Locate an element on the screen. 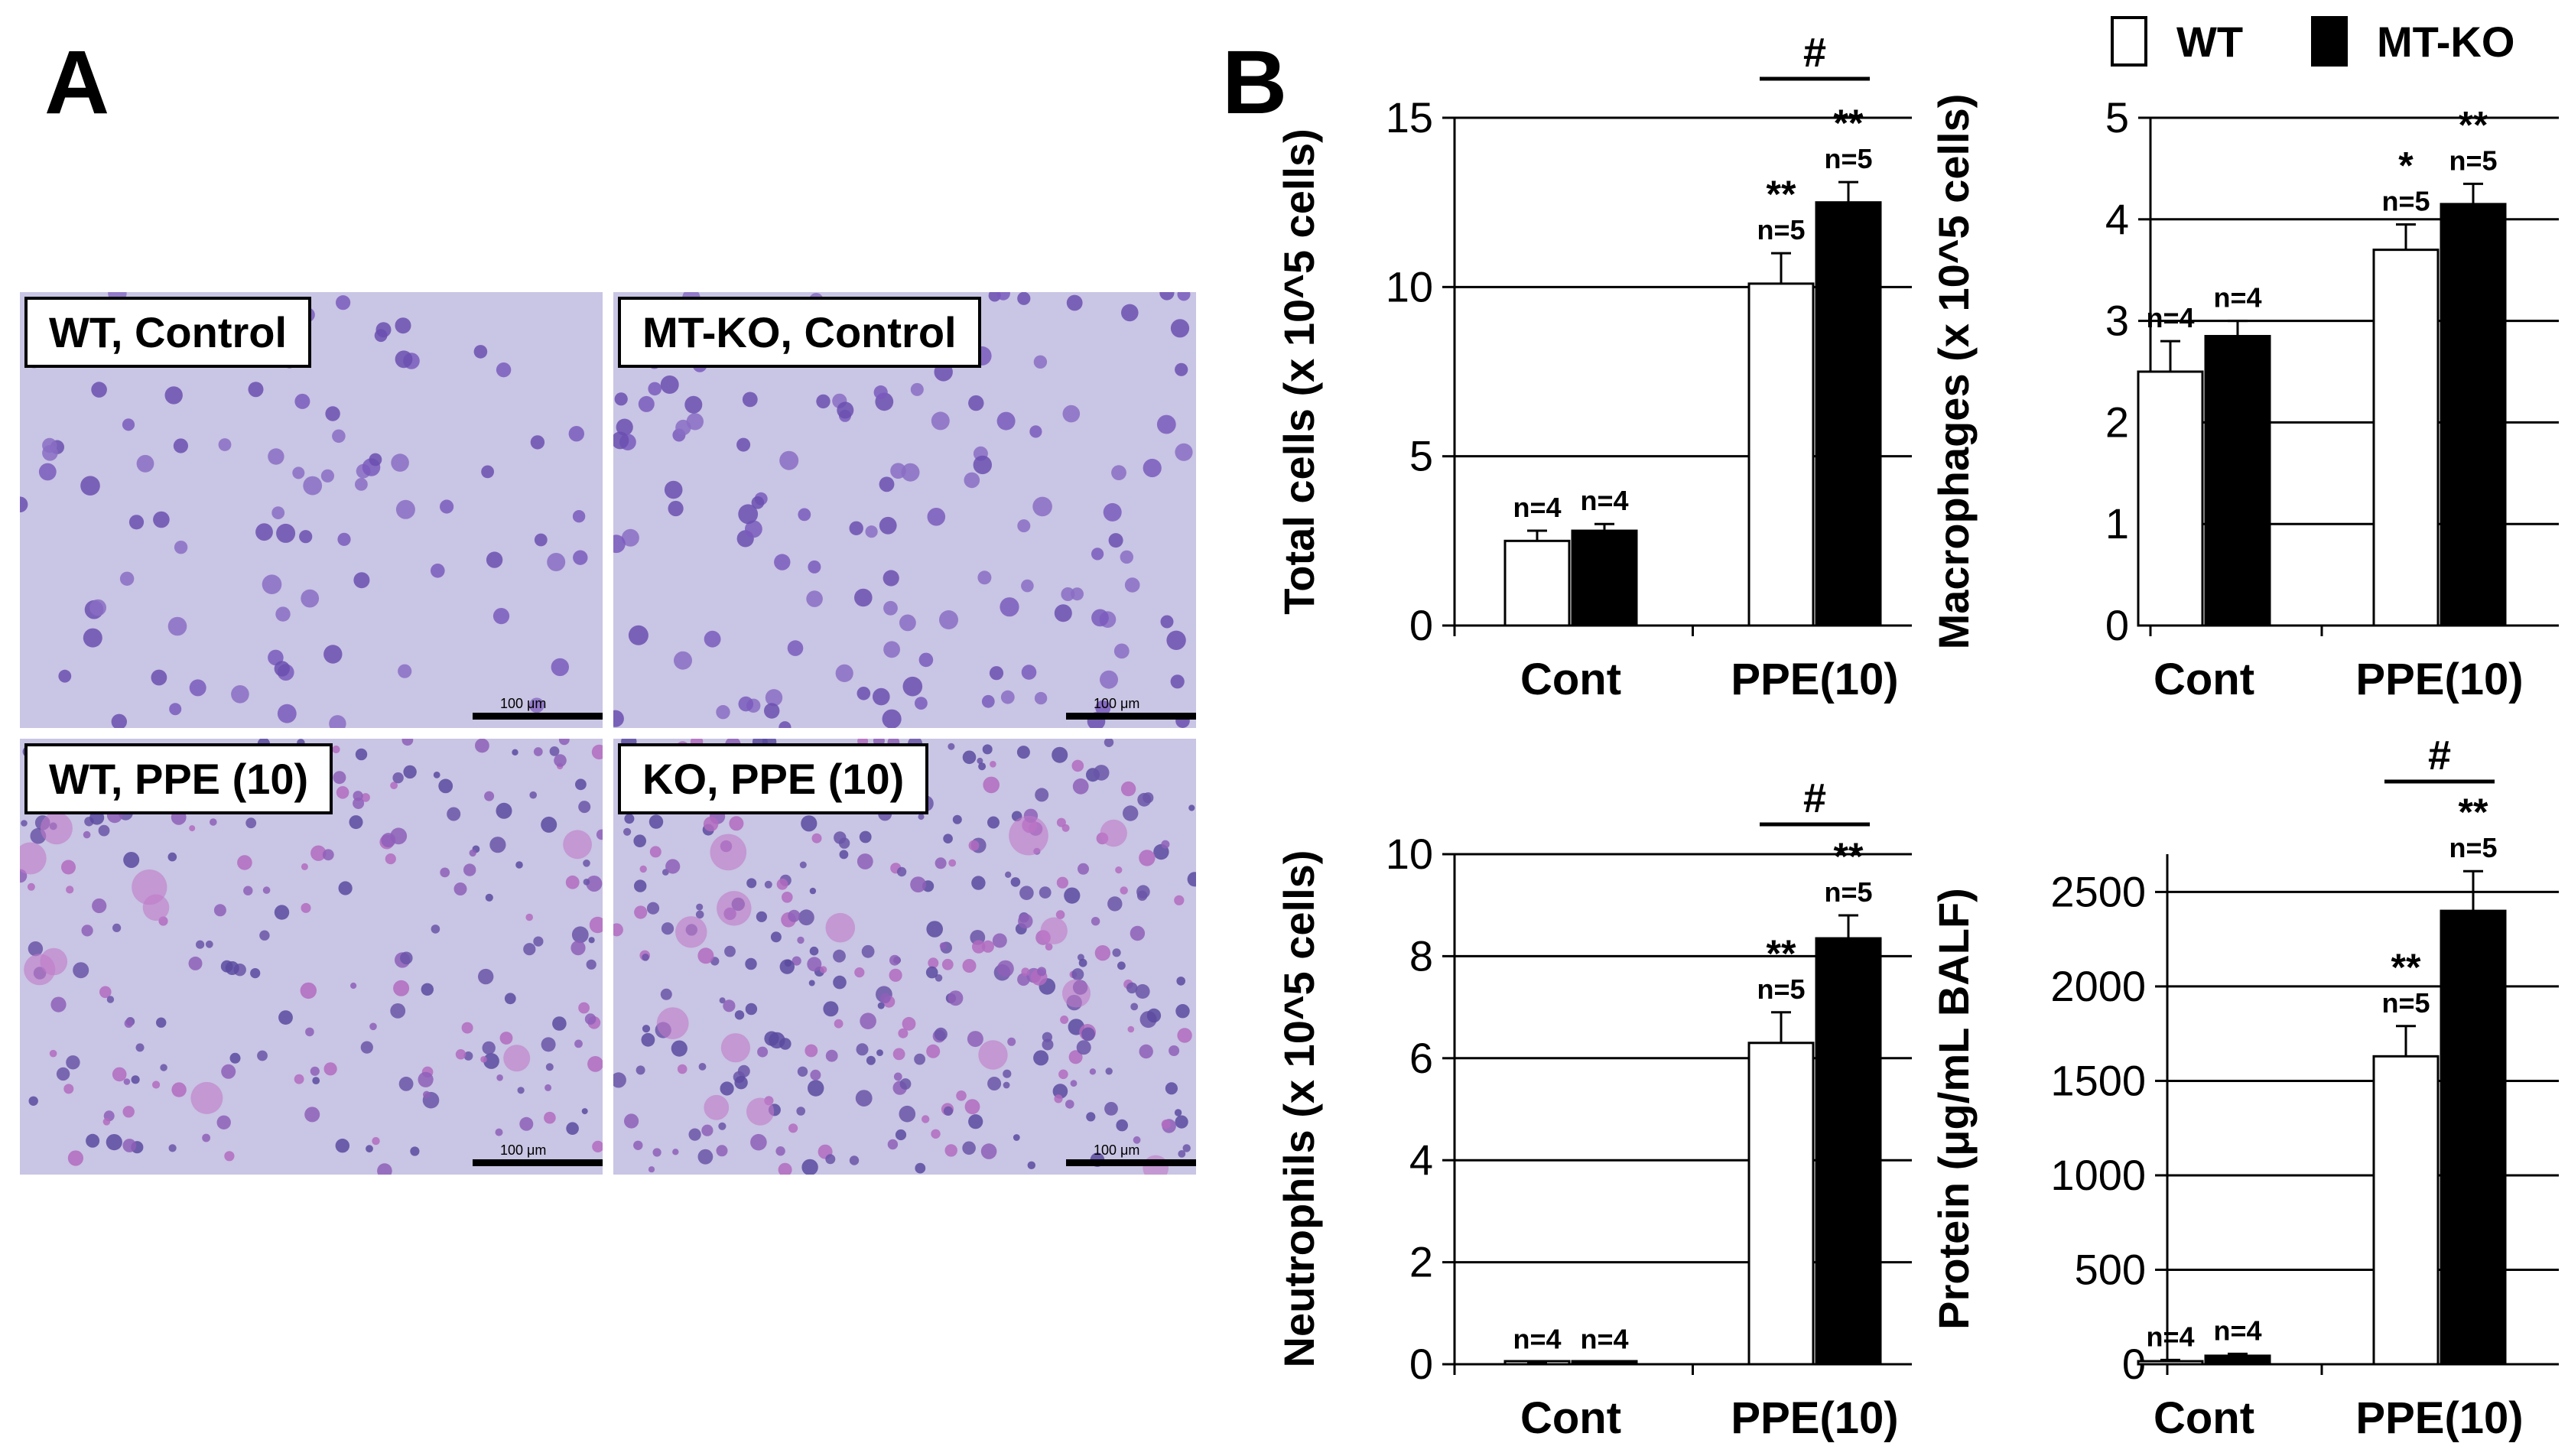 This screenshot has height=1456, width=2568. y-tick-label: 6 is located at coordinates (1421, 1058).